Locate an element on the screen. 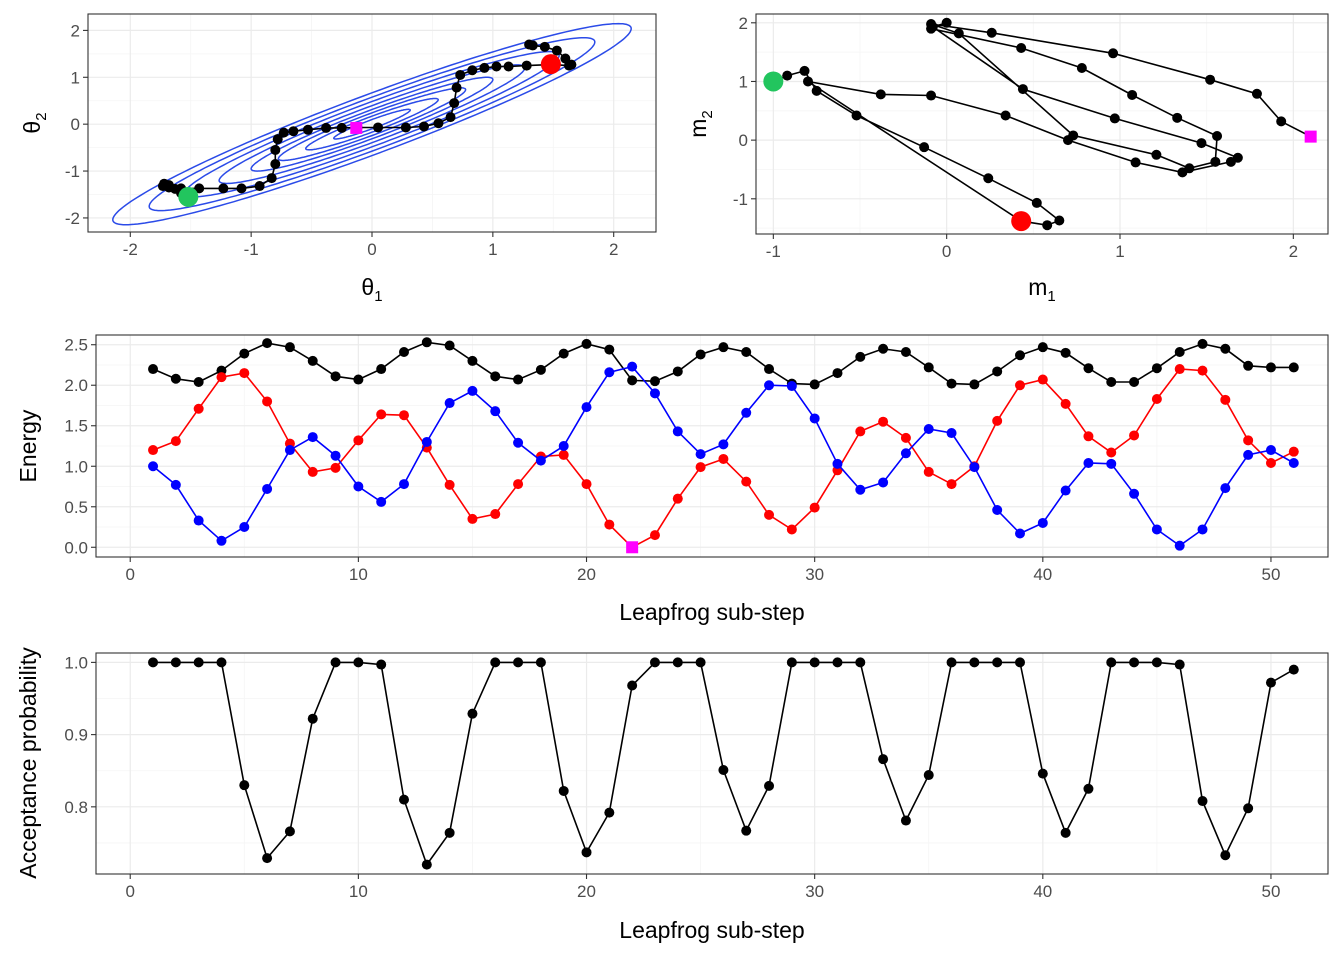 This screenshot has width=1344, height=960. theta-contour-line is located at coordinates (372, 124).